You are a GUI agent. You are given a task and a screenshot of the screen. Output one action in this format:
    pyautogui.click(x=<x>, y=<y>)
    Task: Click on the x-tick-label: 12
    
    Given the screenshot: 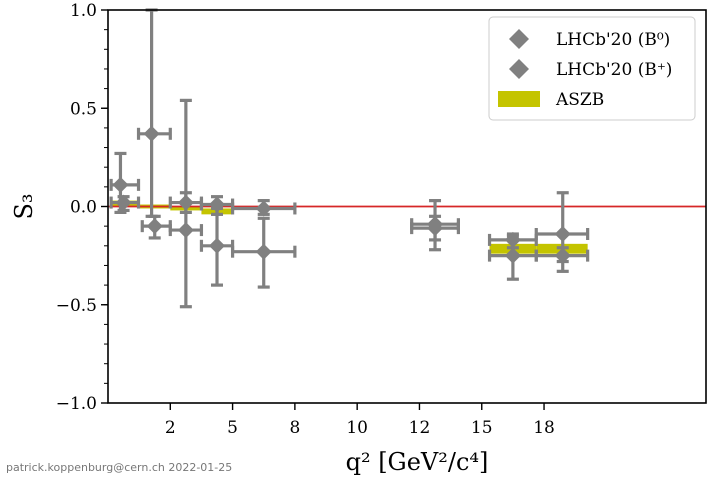 What is the action you would take?
    pyautogui.click(x=420, y=428)
    